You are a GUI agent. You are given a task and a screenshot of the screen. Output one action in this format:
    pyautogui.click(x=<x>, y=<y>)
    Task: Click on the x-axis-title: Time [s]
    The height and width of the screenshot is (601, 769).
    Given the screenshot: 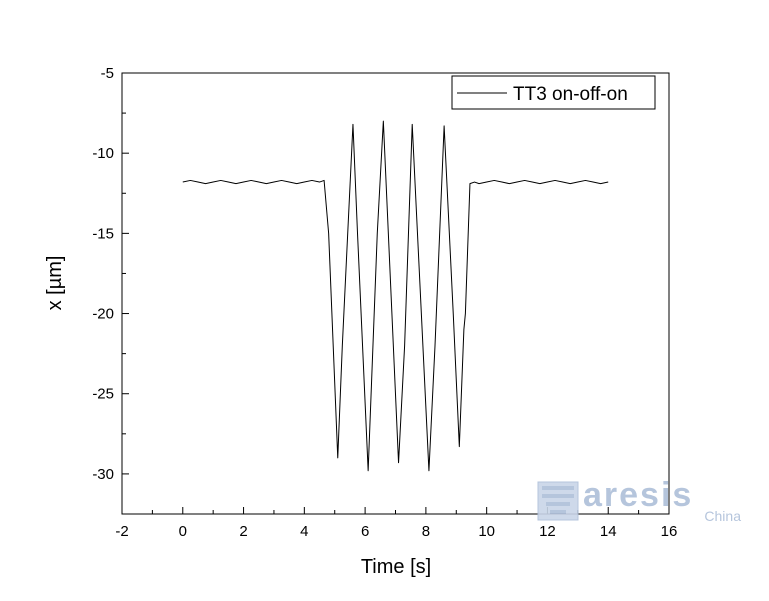 What is the action you would take?
    pyautogui.click(x=396, y=567)
    